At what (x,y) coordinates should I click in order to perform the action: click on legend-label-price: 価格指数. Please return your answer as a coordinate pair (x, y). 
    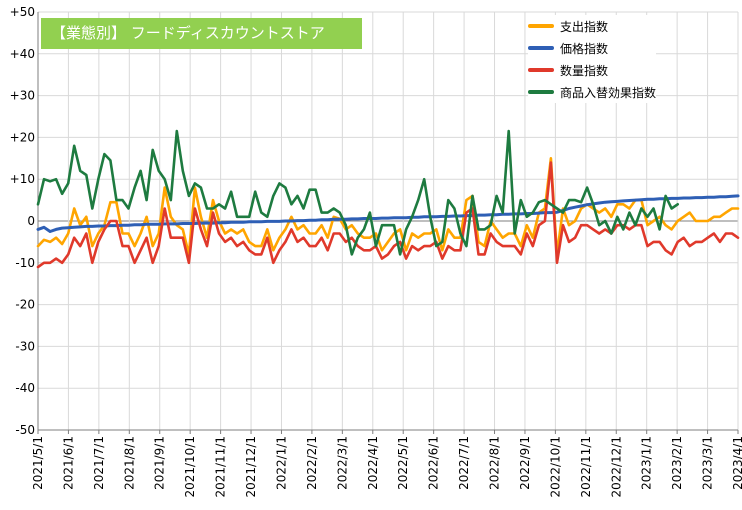
    Looking at the image, I should click on (584, 48).